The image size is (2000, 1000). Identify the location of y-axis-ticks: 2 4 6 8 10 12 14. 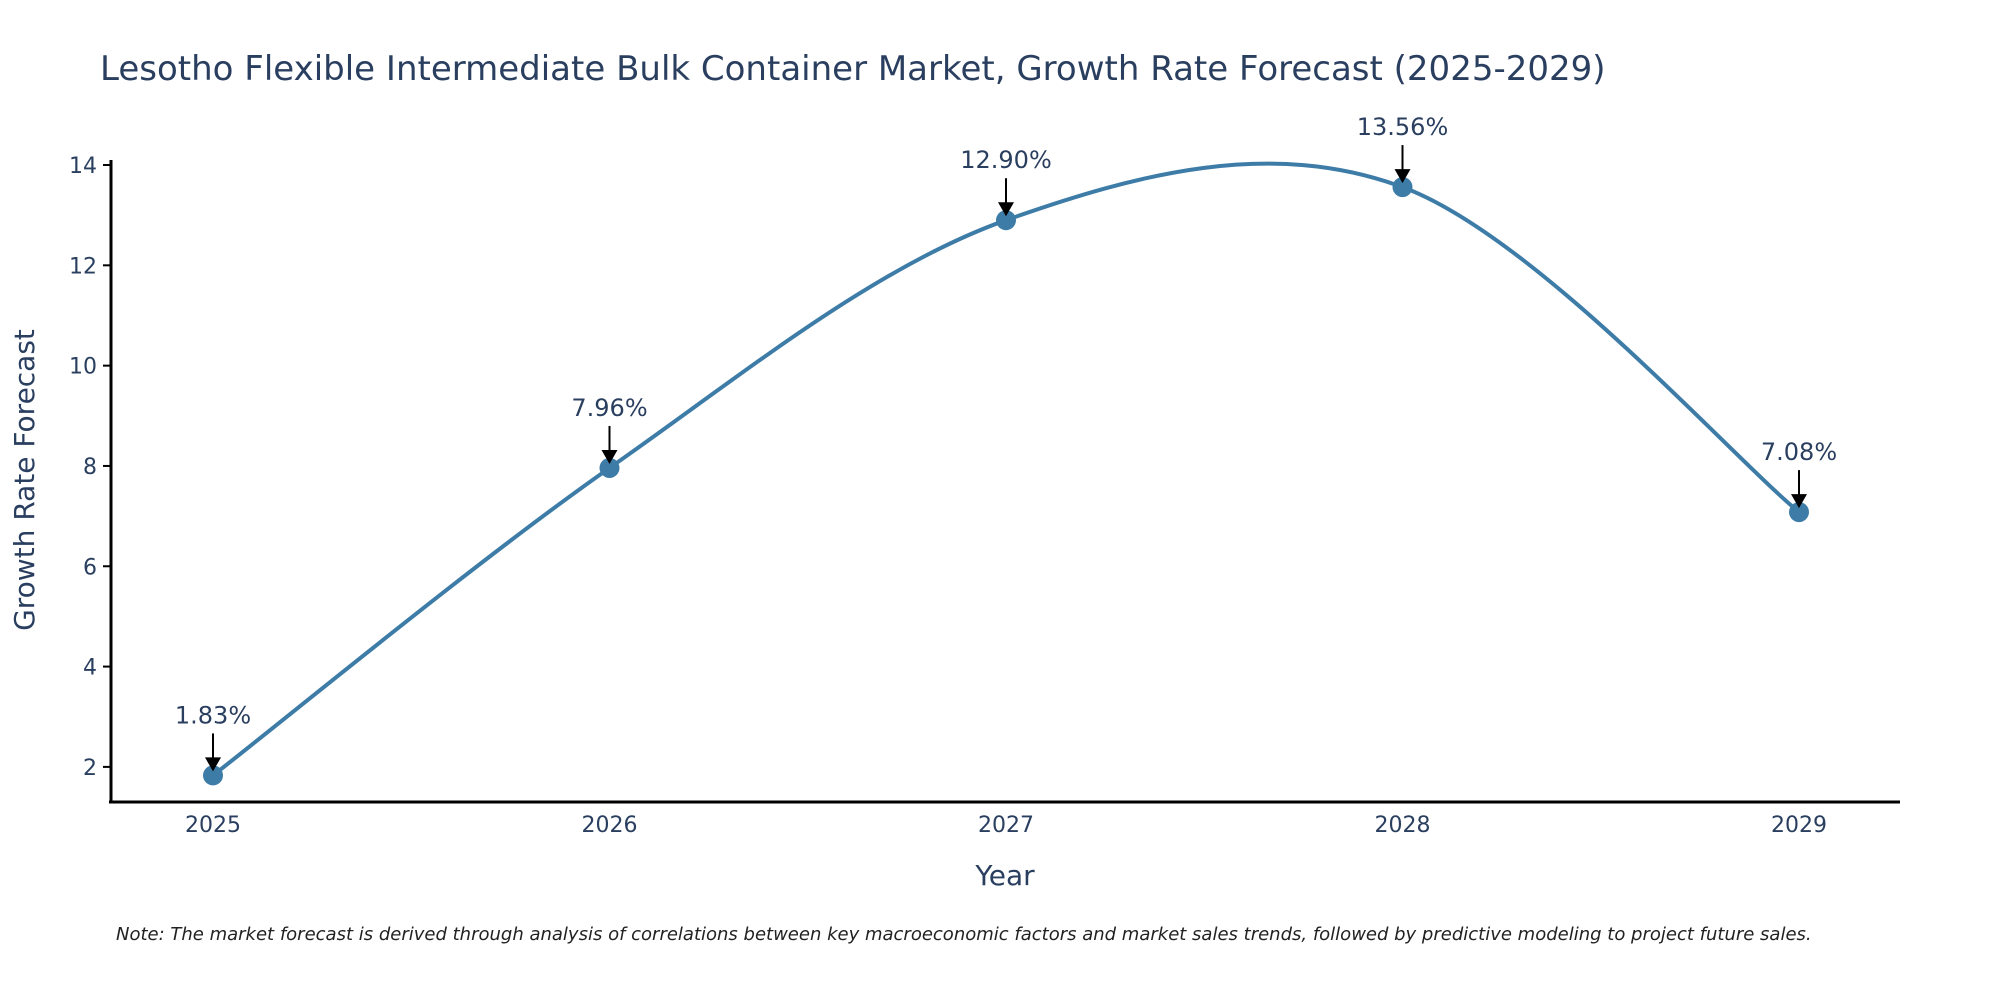
(90, 467).